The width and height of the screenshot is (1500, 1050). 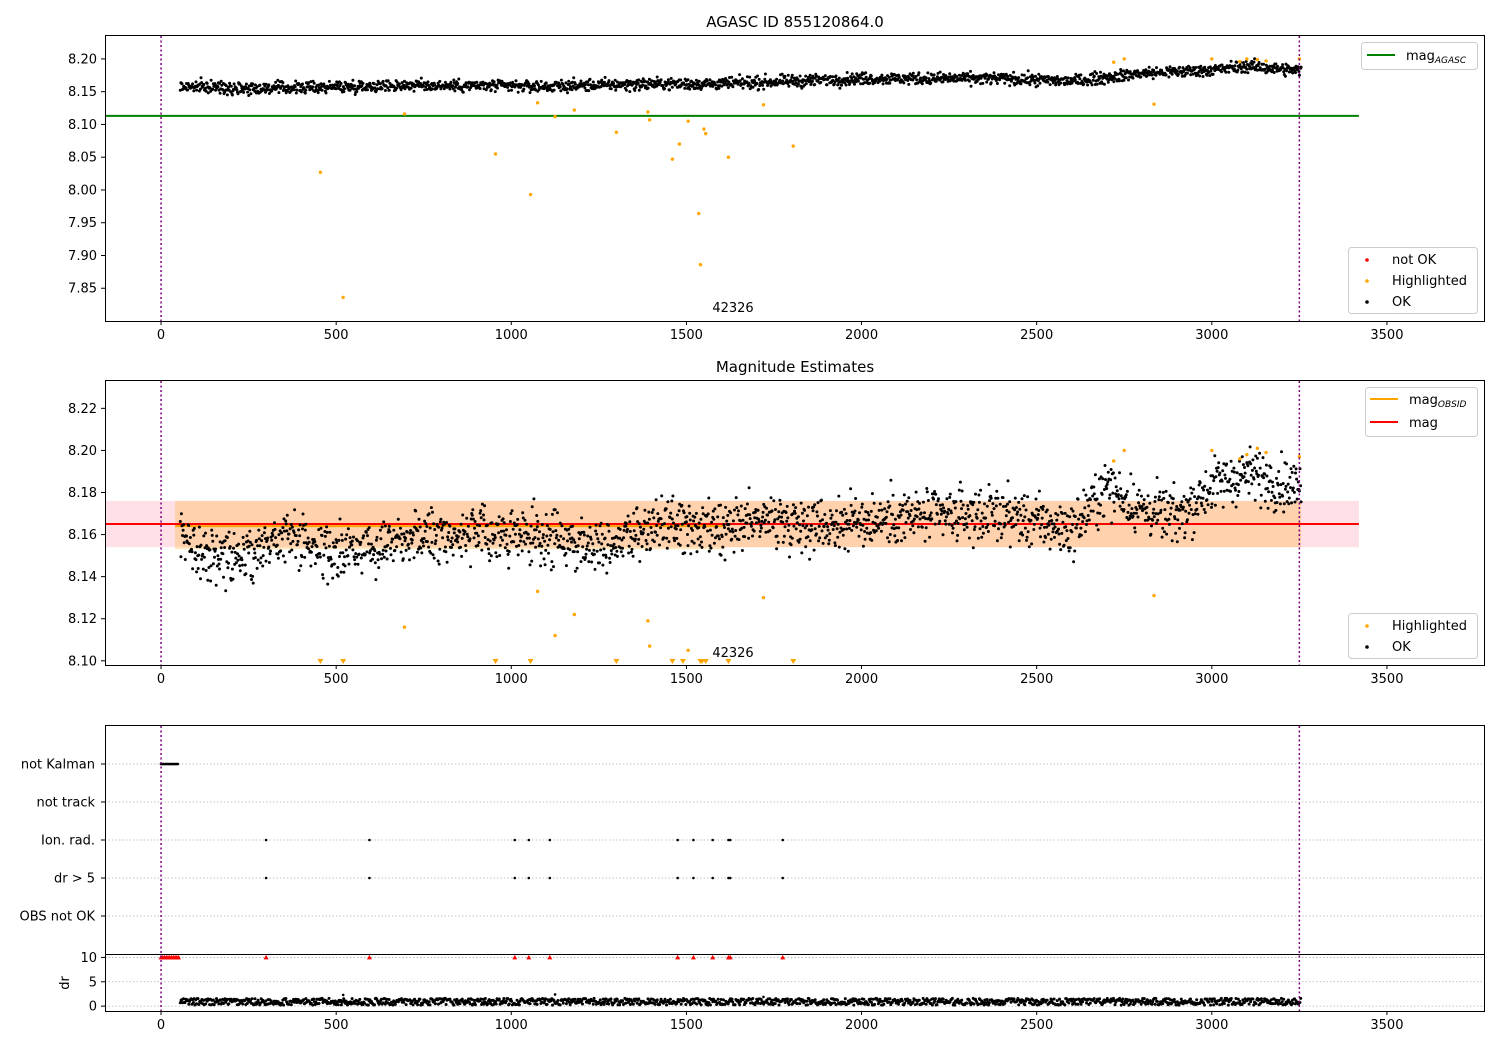 I want to click on y-tick-label: 8.22, so click(x=82, y=409).